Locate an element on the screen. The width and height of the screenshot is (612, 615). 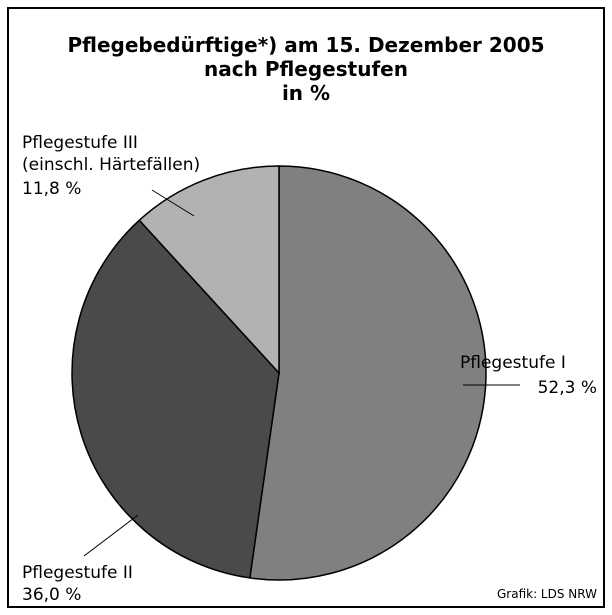
source: Grafik: LDS NRW is located at coordinates (547, 594).